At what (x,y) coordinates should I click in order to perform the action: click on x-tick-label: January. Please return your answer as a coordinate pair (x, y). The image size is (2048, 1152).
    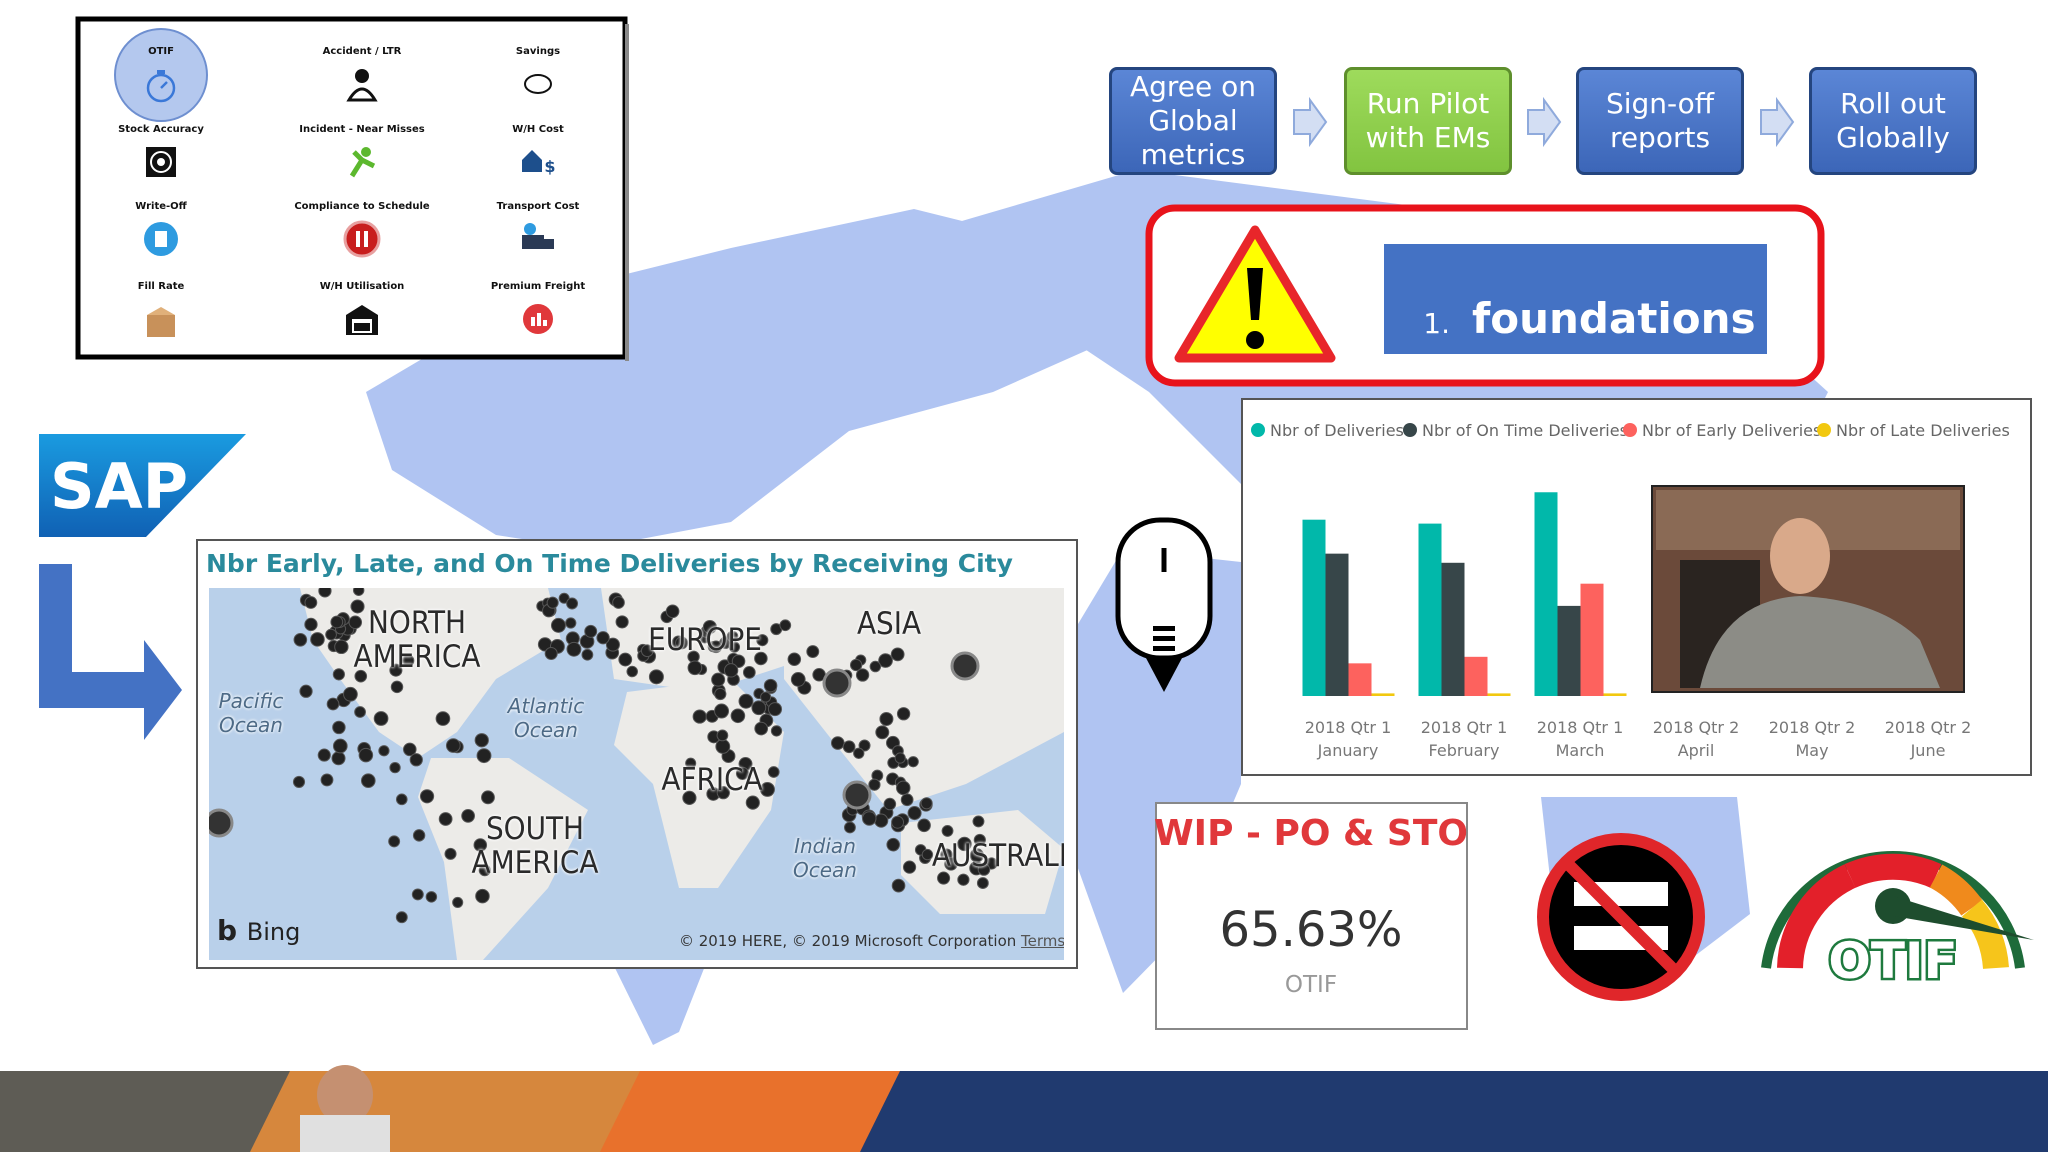
    Looking at the image, I should click on (1348, 750).